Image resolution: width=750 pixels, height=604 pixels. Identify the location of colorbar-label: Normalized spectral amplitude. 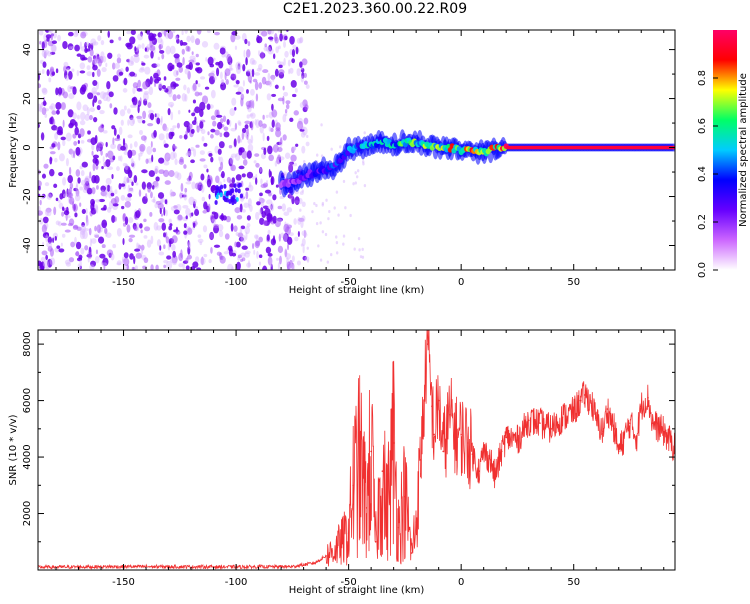
(743, 150).